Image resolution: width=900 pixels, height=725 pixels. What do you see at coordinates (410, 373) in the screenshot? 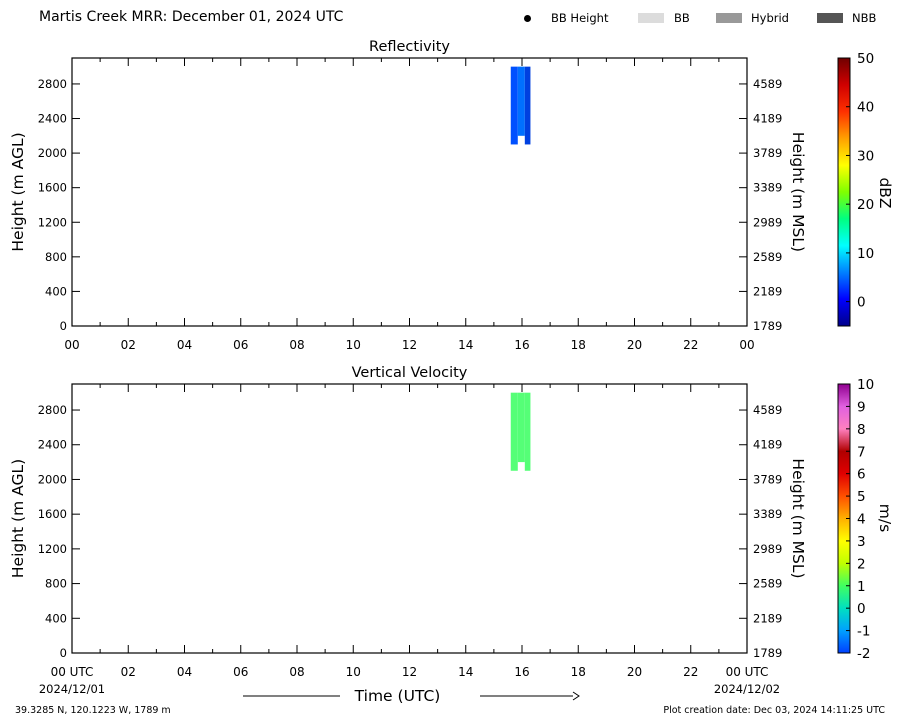
I see `panel-title: Vertical Velocity` at bounding box center [410, 373].